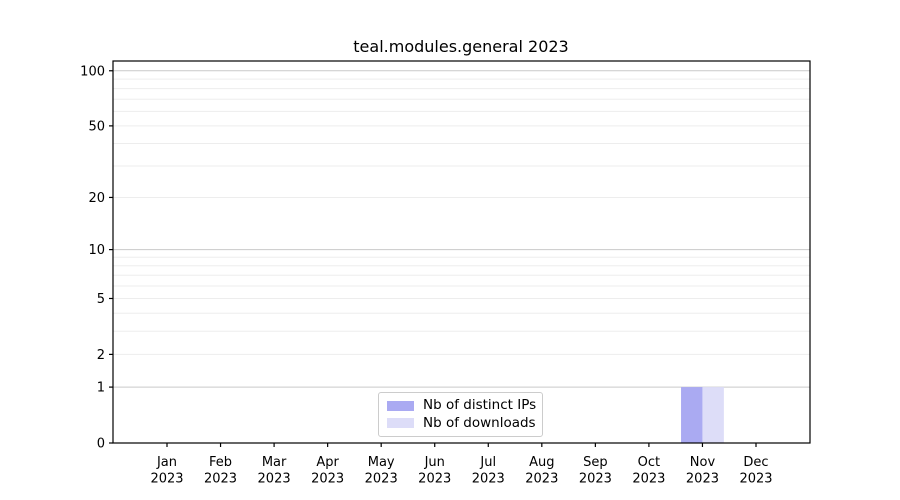 The width and height of the screenshot is (900, 500). Describe the element at coordinates (327, 462) in the screenshot. I see `x-tick-label-month: Apr` at that location.